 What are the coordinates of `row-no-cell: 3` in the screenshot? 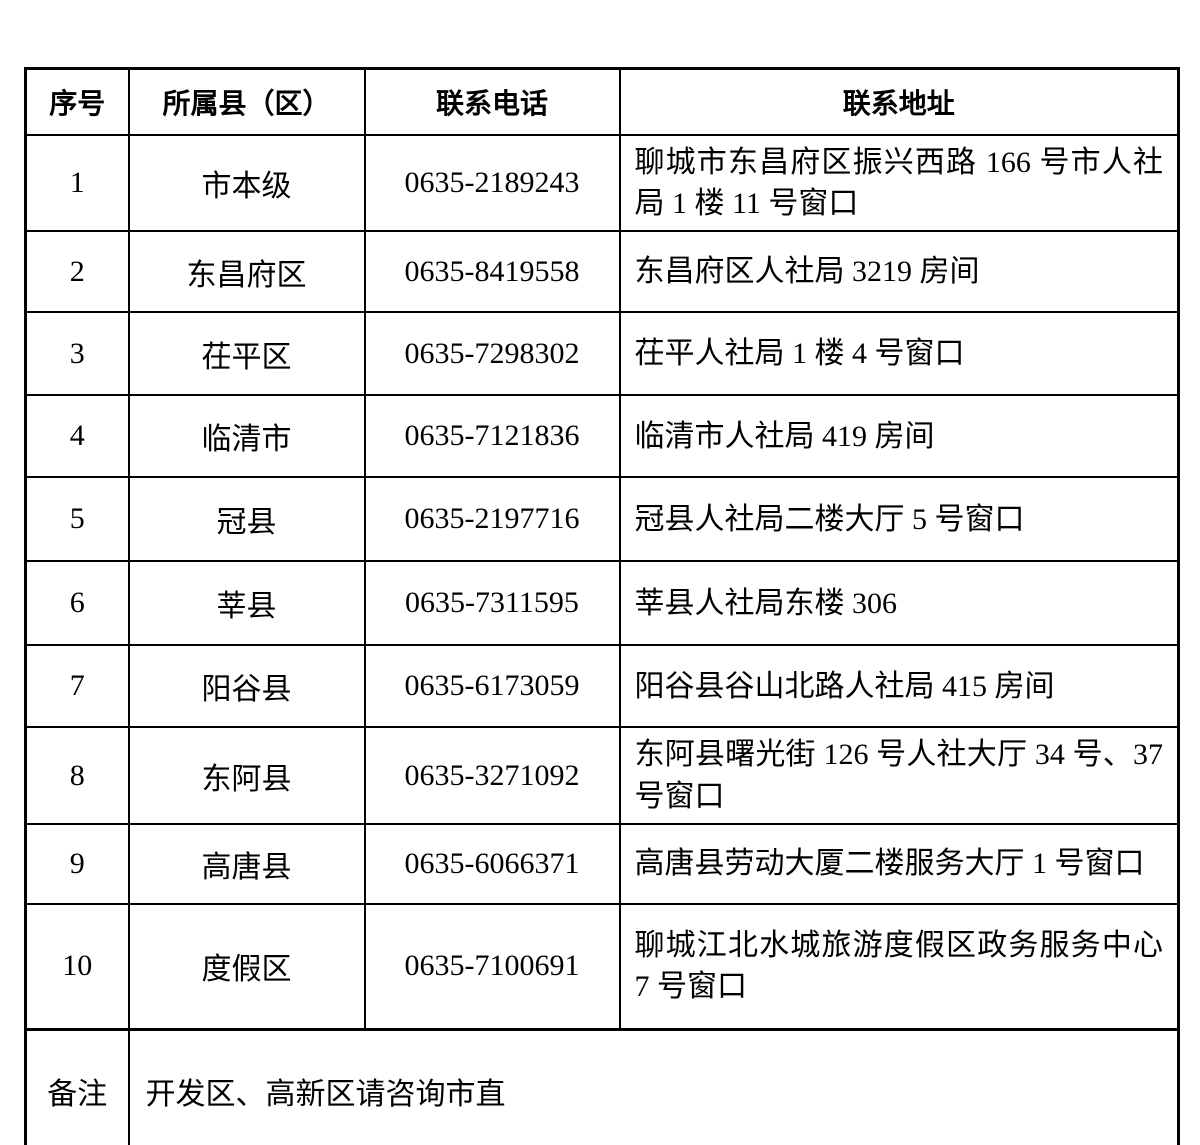 It's located at (77, 354).